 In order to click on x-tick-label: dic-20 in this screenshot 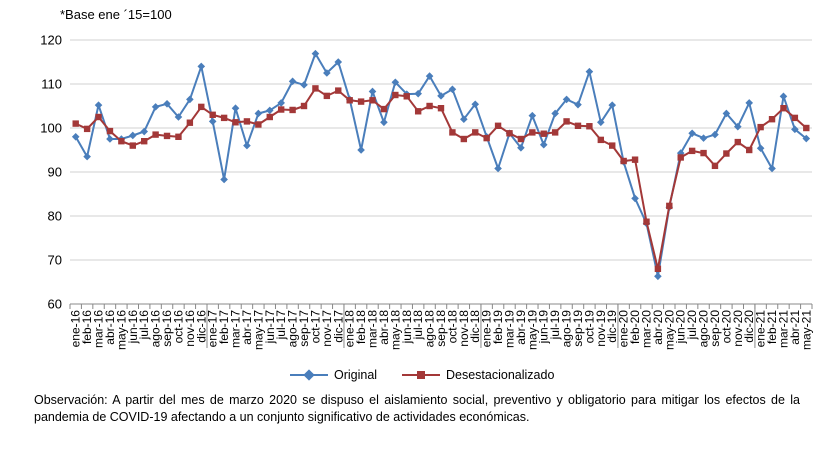, I will do `click(749, 326)`.